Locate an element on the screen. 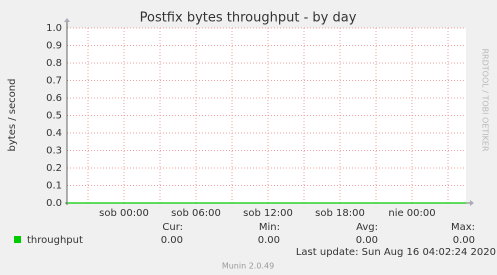 The image size is (497, 275). legend-swatch is located at coordinates (17, 239).